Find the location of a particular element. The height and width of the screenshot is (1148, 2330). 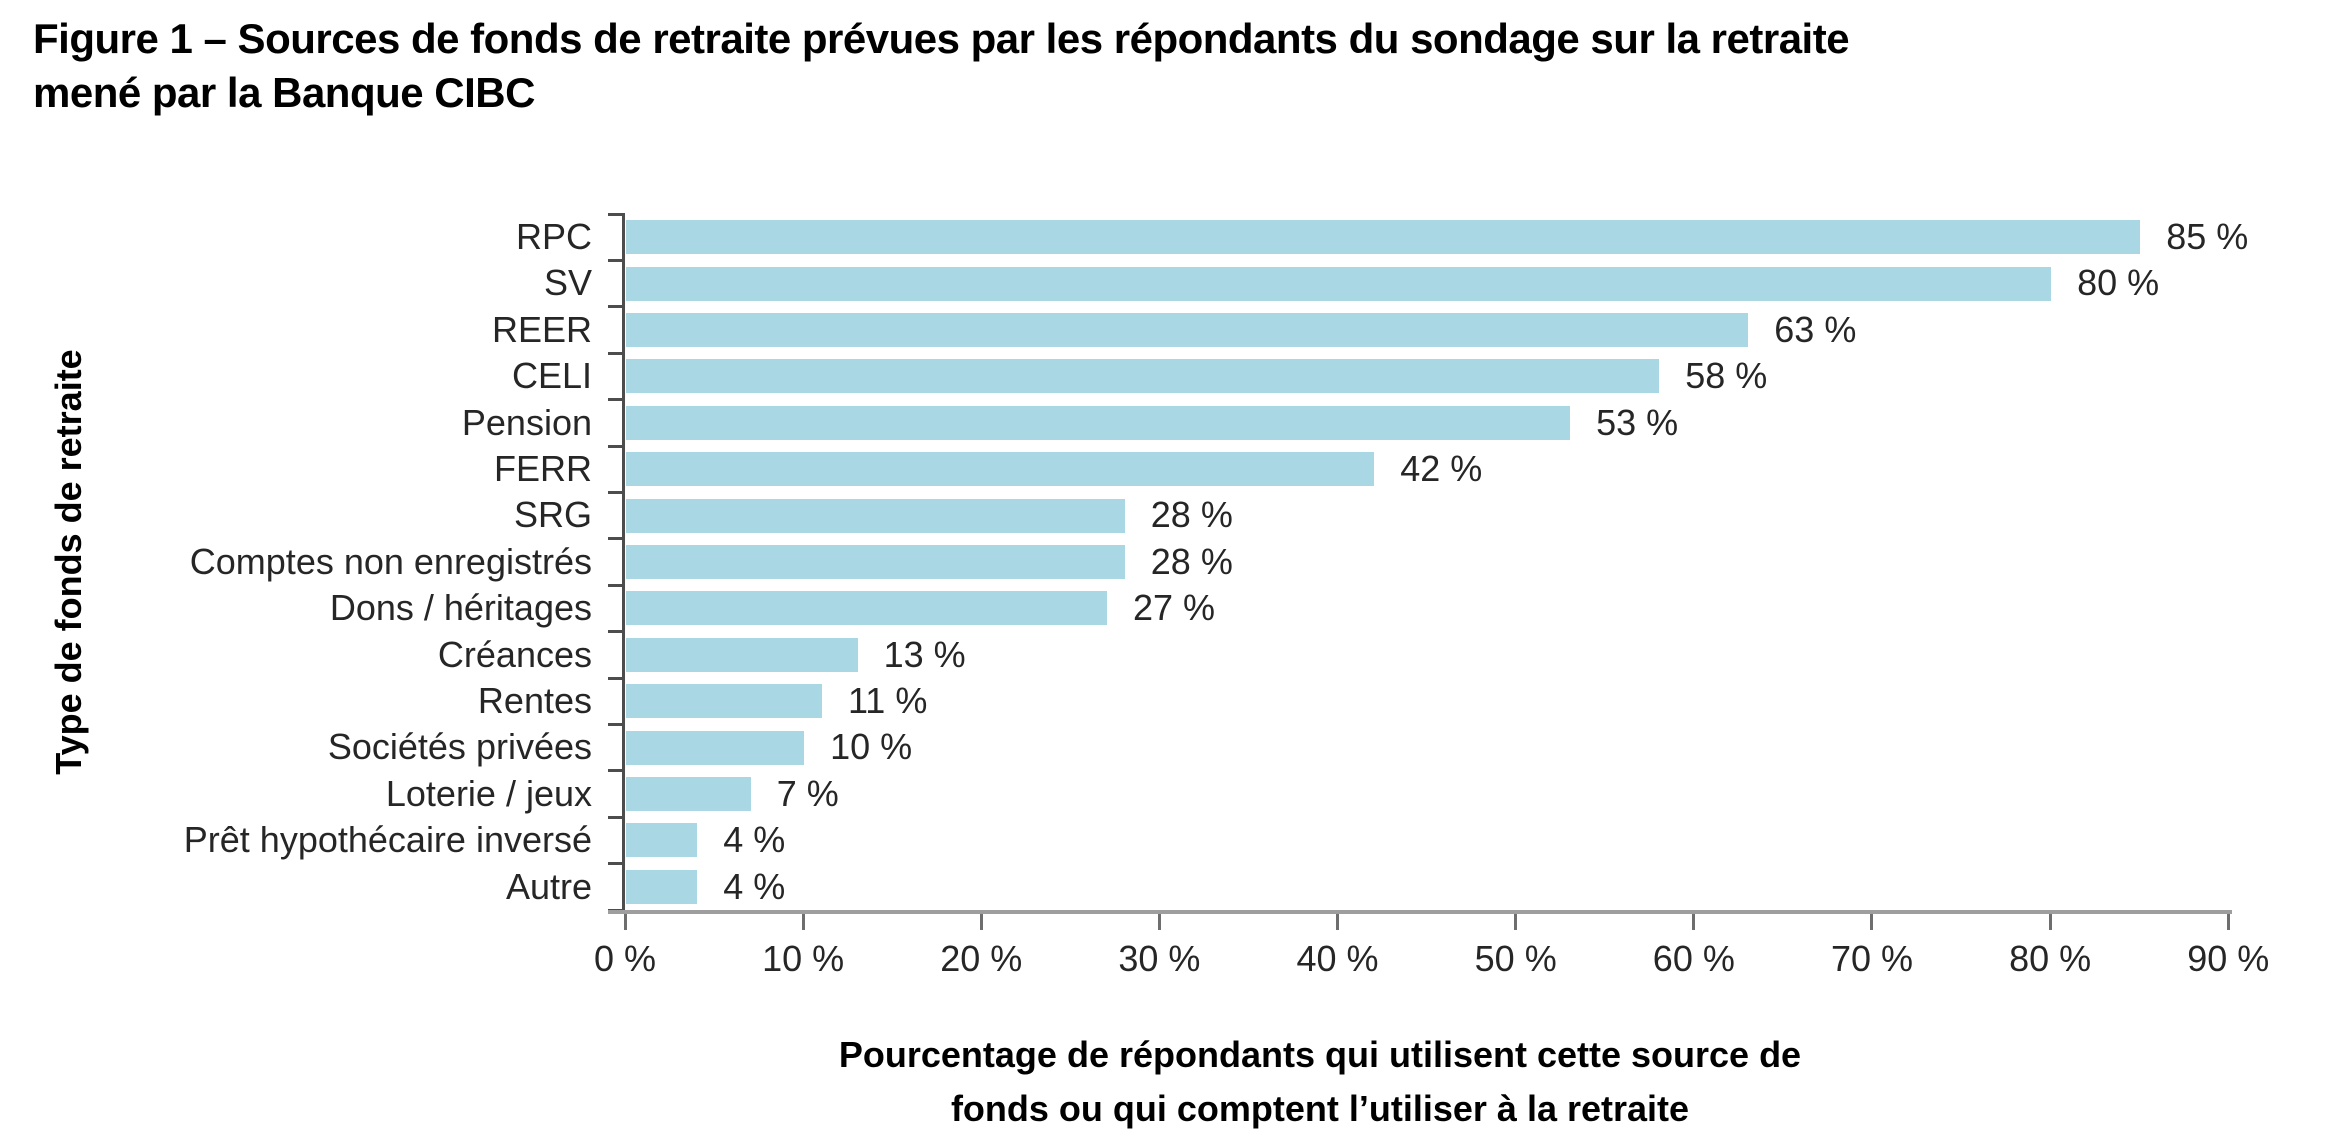

category-label: Créances is located at coordinates (514, 654).